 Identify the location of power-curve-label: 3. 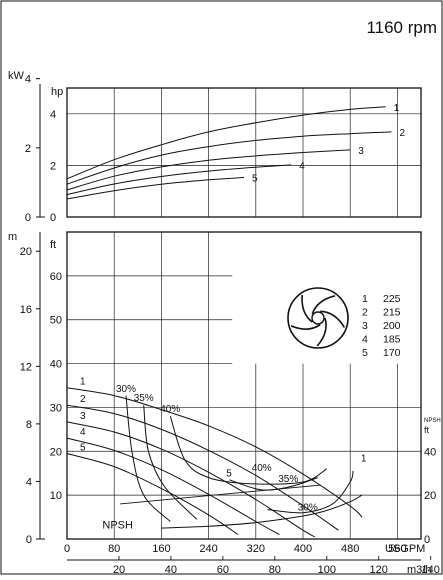
(361, 151).